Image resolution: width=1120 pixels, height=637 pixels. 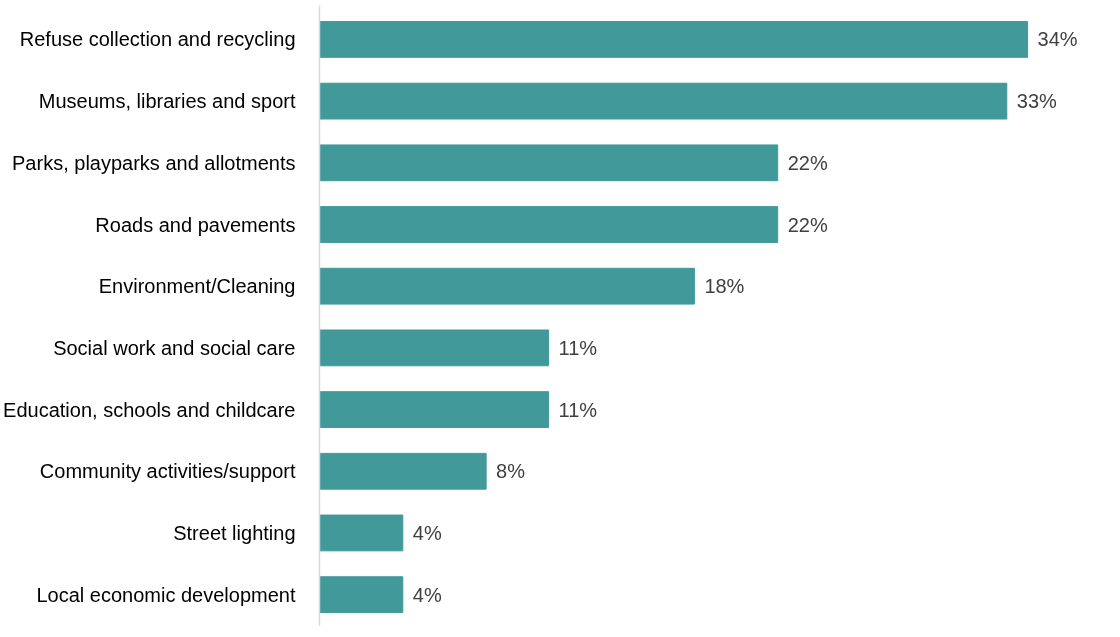 I want to click on y-tick-label: Parks, playparks and allotments, so click(x=154, y=162).